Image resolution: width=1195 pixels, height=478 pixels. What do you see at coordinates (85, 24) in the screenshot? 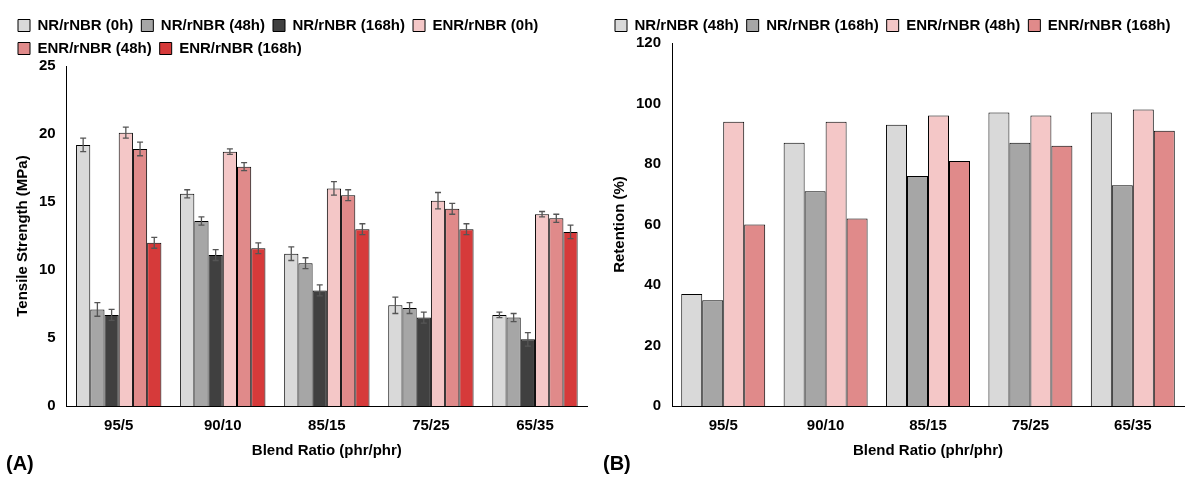
I see `legend-label: NR/rNBR (0h)` at bounding box center [85, 24].